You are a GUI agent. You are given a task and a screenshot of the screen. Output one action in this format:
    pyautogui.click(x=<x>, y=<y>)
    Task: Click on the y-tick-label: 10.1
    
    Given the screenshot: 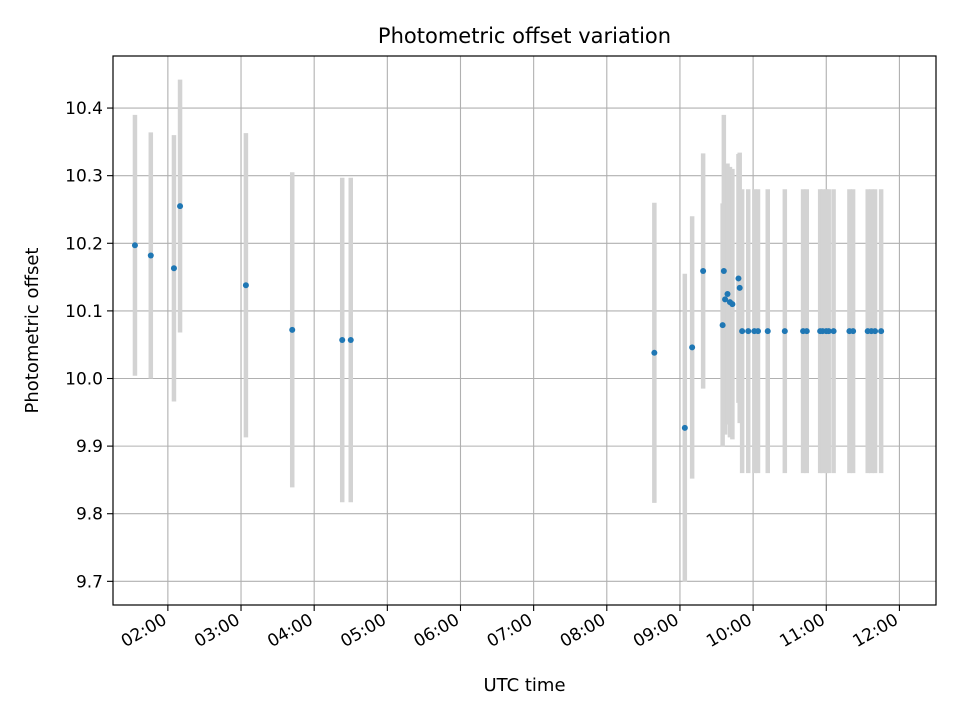 What is the action you would take?
    pyautogui.click(x=84, y=312)
    